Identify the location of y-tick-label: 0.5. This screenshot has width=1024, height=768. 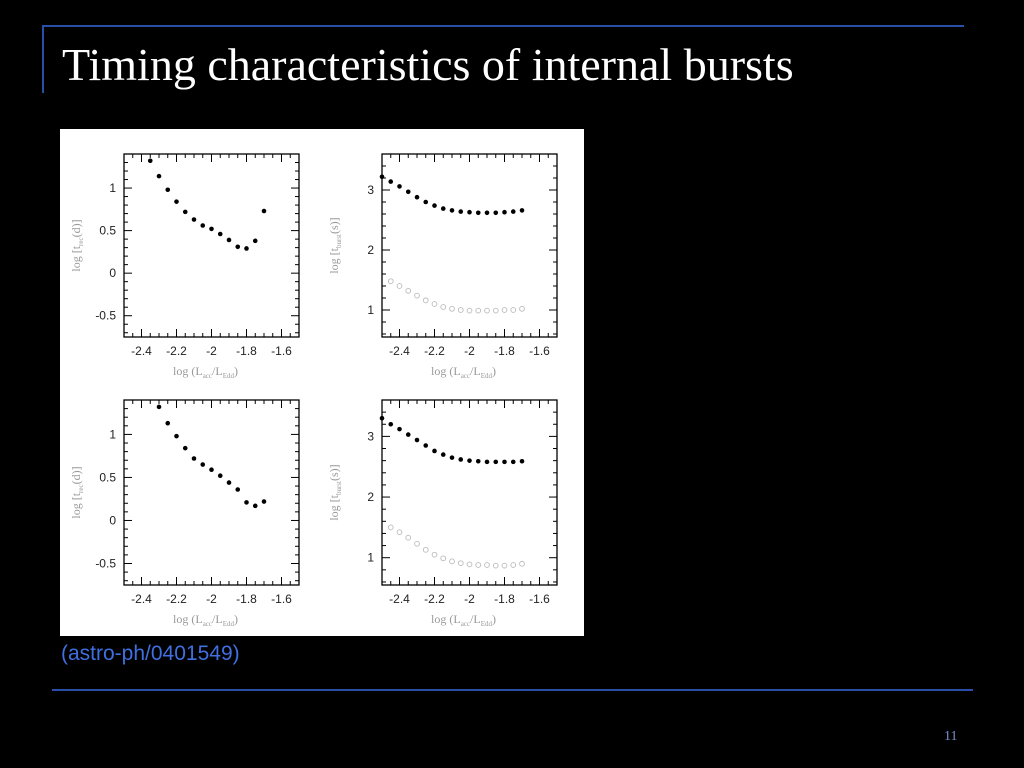
(107, 231).